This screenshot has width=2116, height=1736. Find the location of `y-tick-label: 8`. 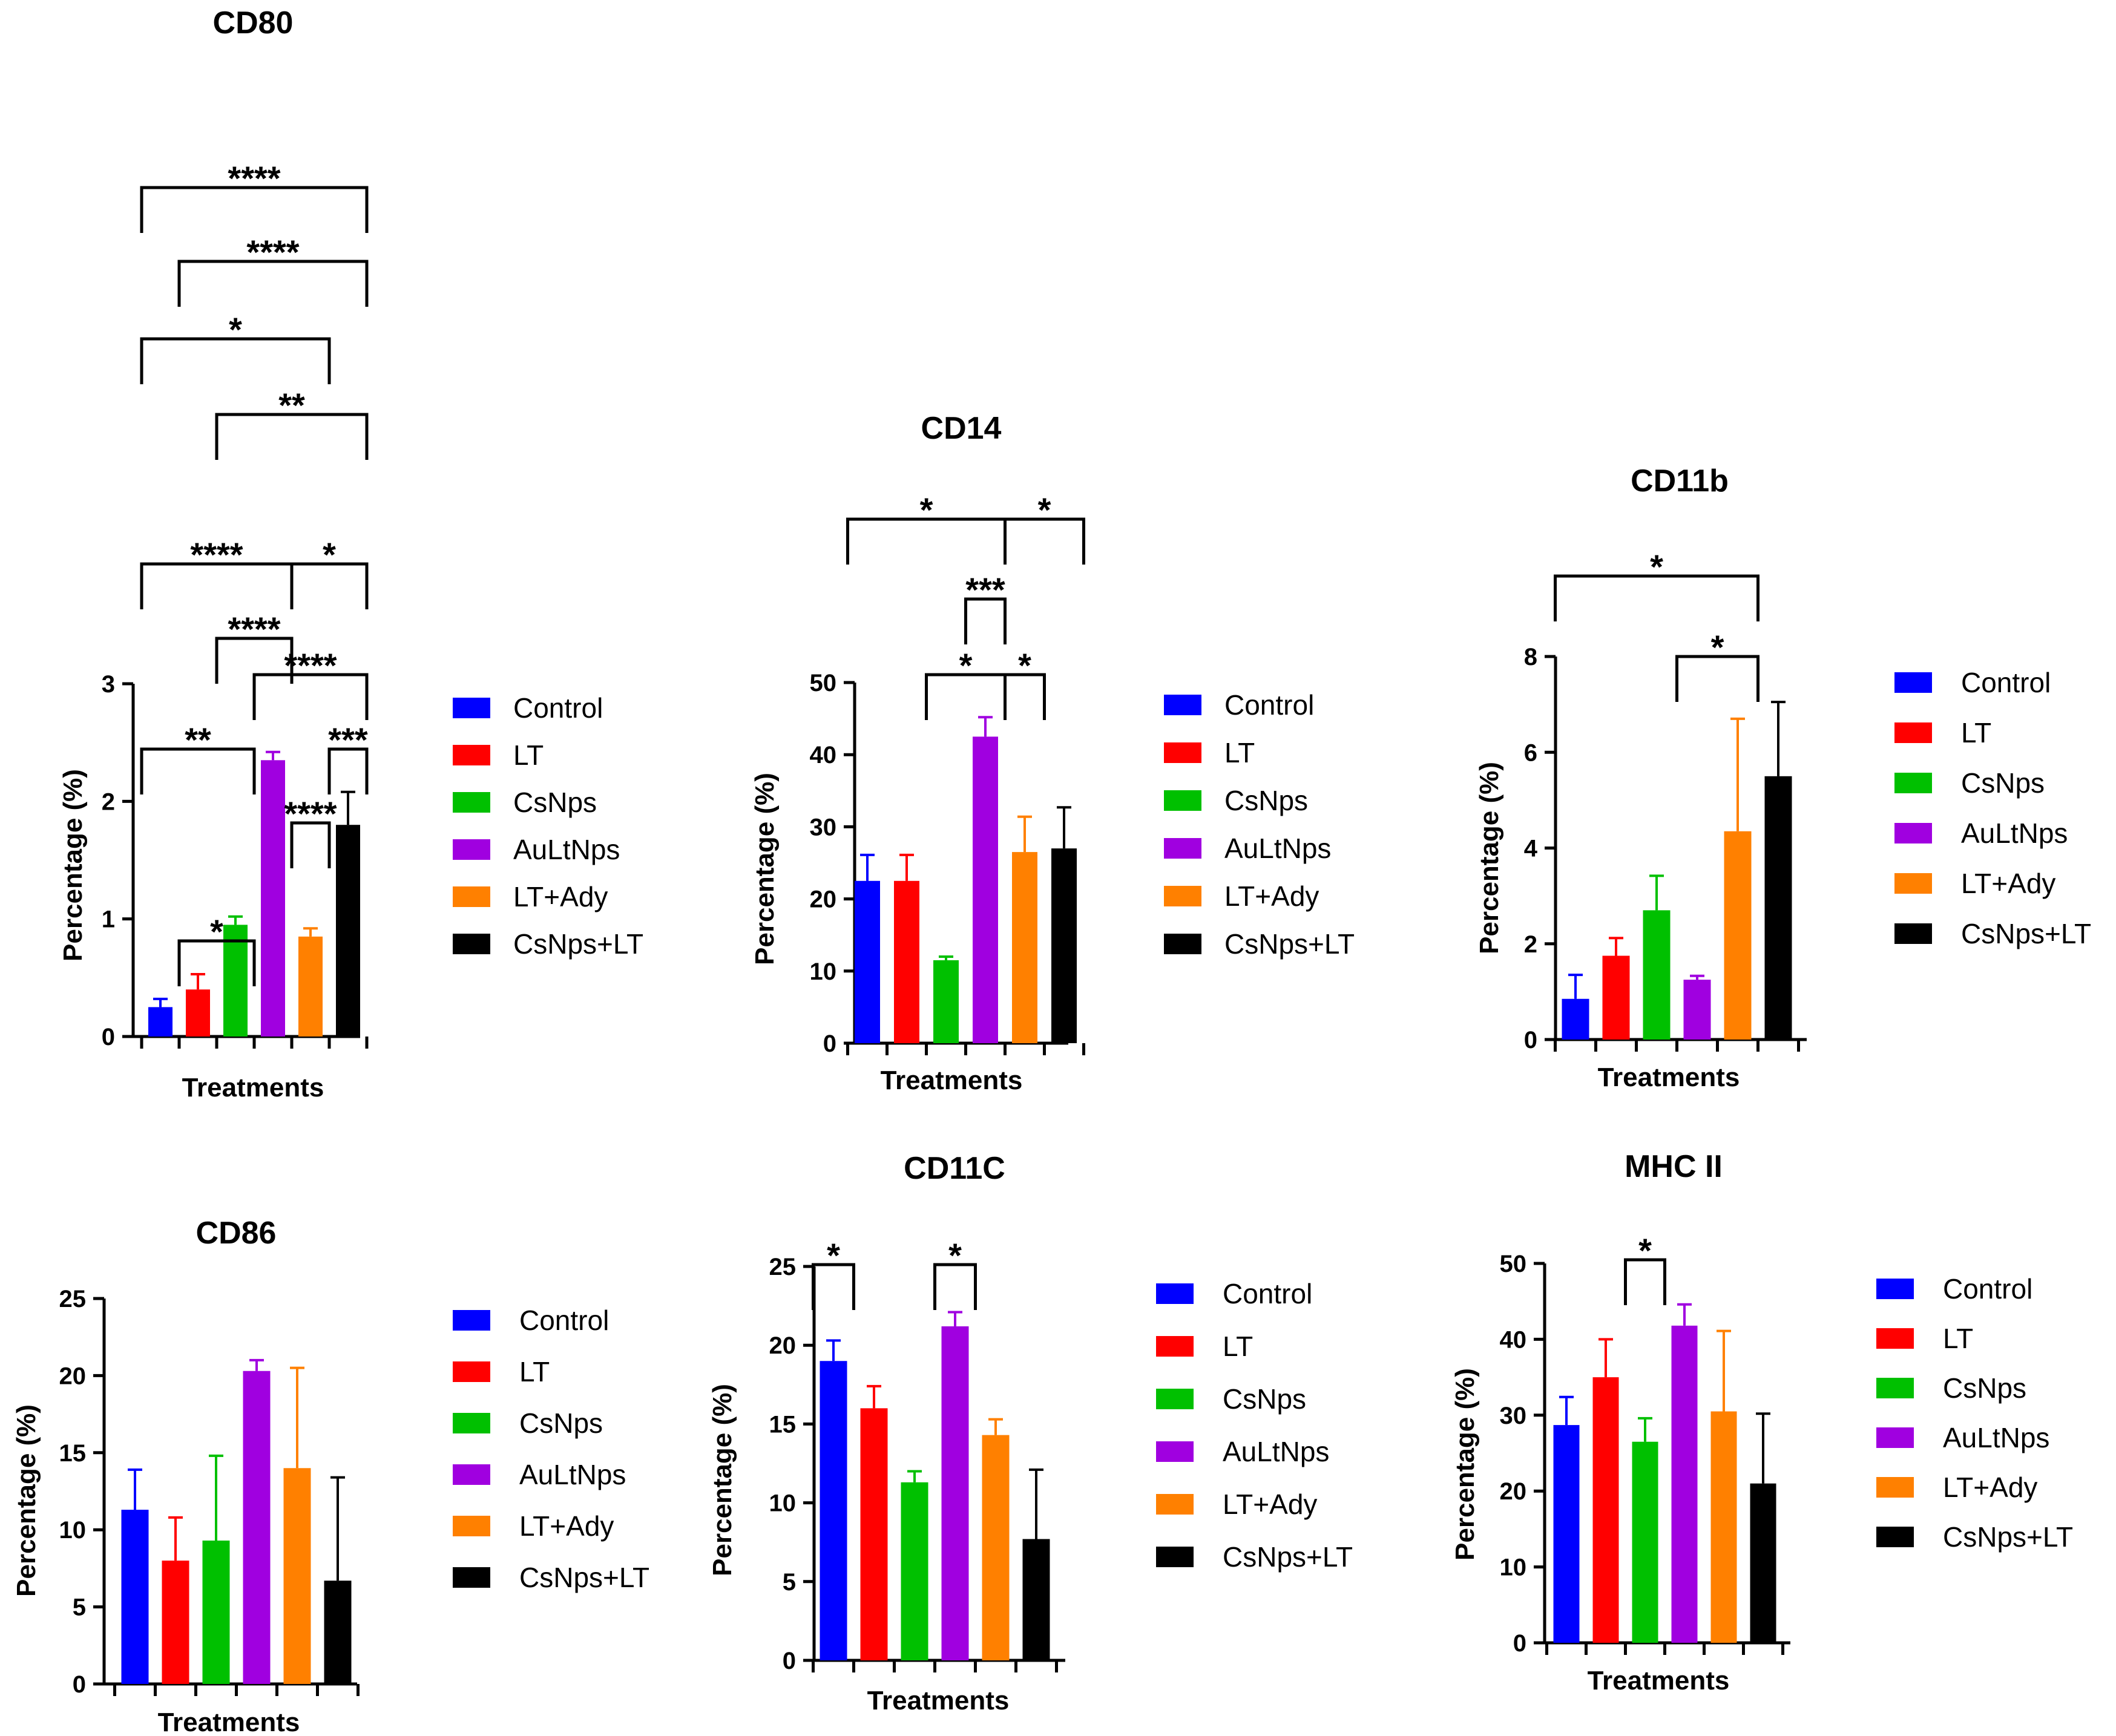

y-tick-label: 8 is located at coordinates (1530, 657).